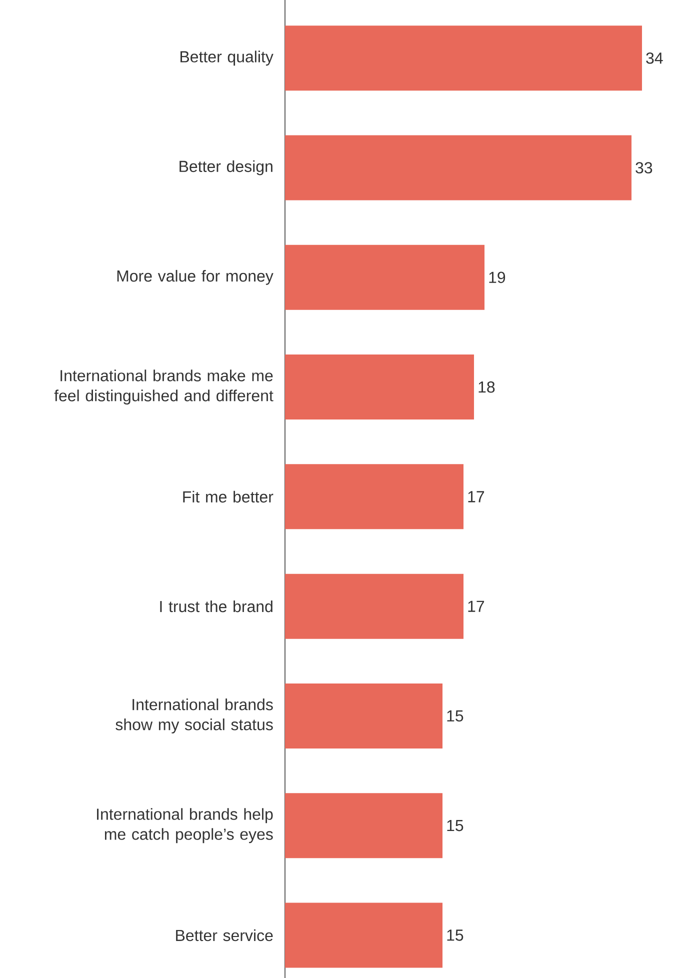  Describe the element at coordinates (644, 168) in the screenshot. I see `data-label: 33` at that location.